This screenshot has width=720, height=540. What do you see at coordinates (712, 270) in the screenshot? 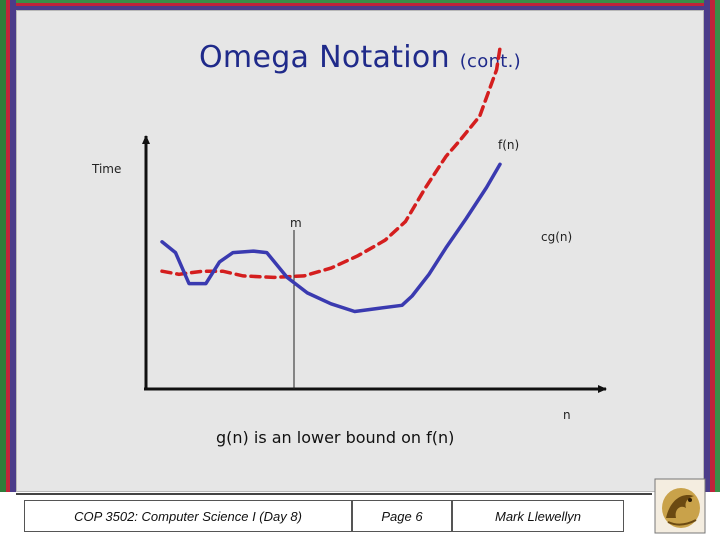
I see `frame-right-band` at bounding box center [712, 270].